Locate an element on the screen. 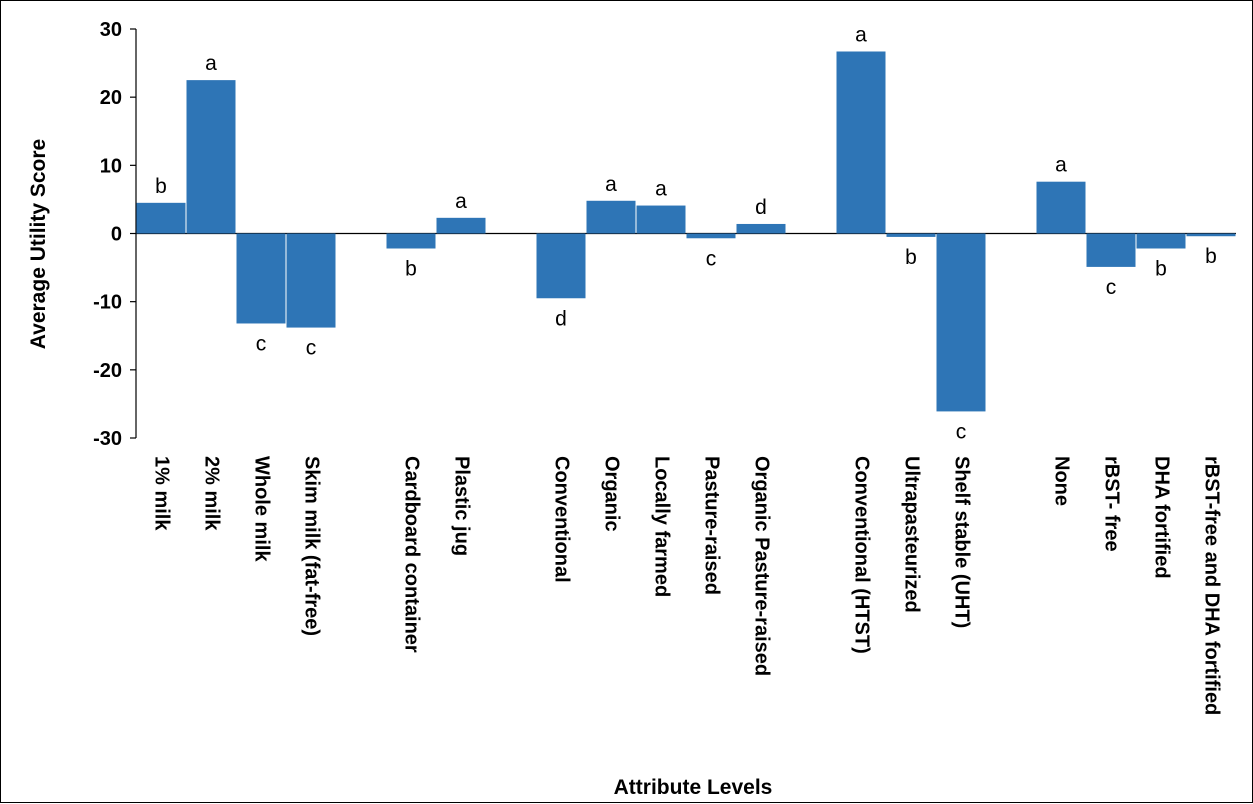  category-label: rBST- free is located at coordinates (1112, 504).